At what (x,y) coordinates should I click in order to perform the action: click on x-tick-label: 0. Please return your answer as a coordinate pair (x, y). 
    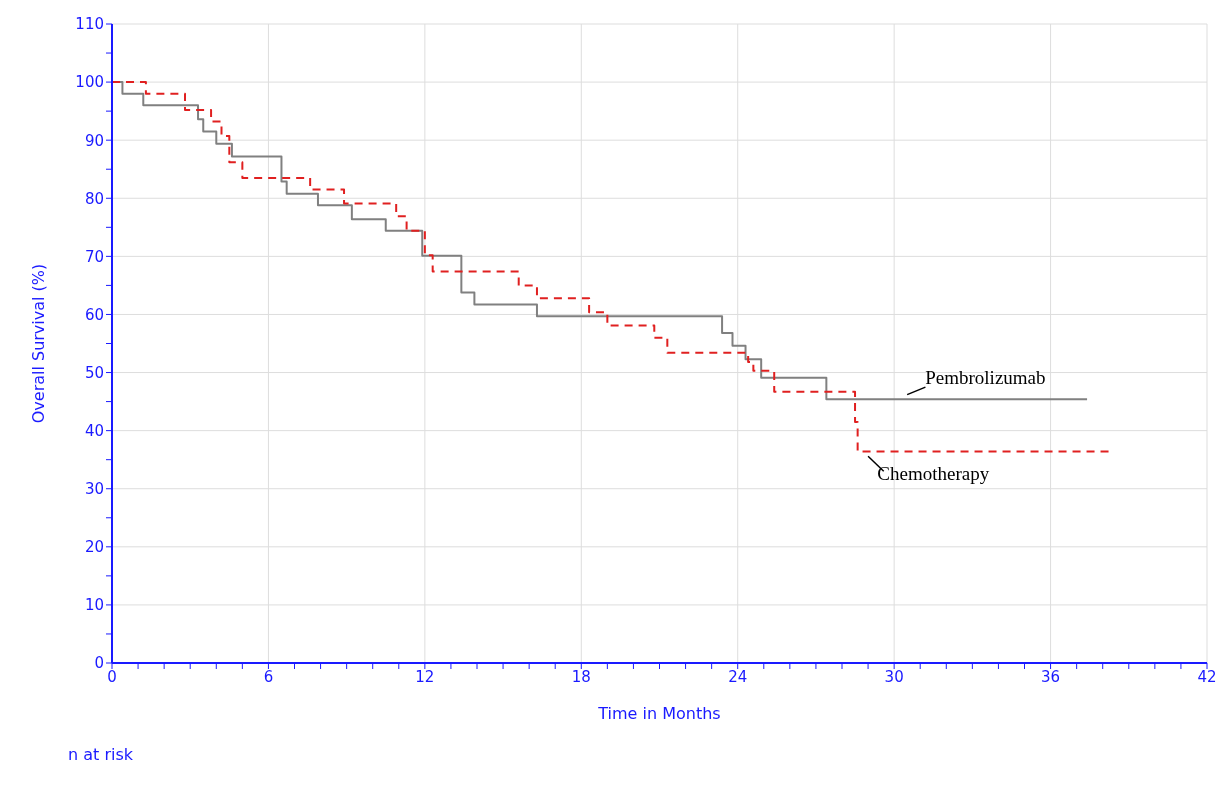
    Looking at the image, I should click on (112, 676).